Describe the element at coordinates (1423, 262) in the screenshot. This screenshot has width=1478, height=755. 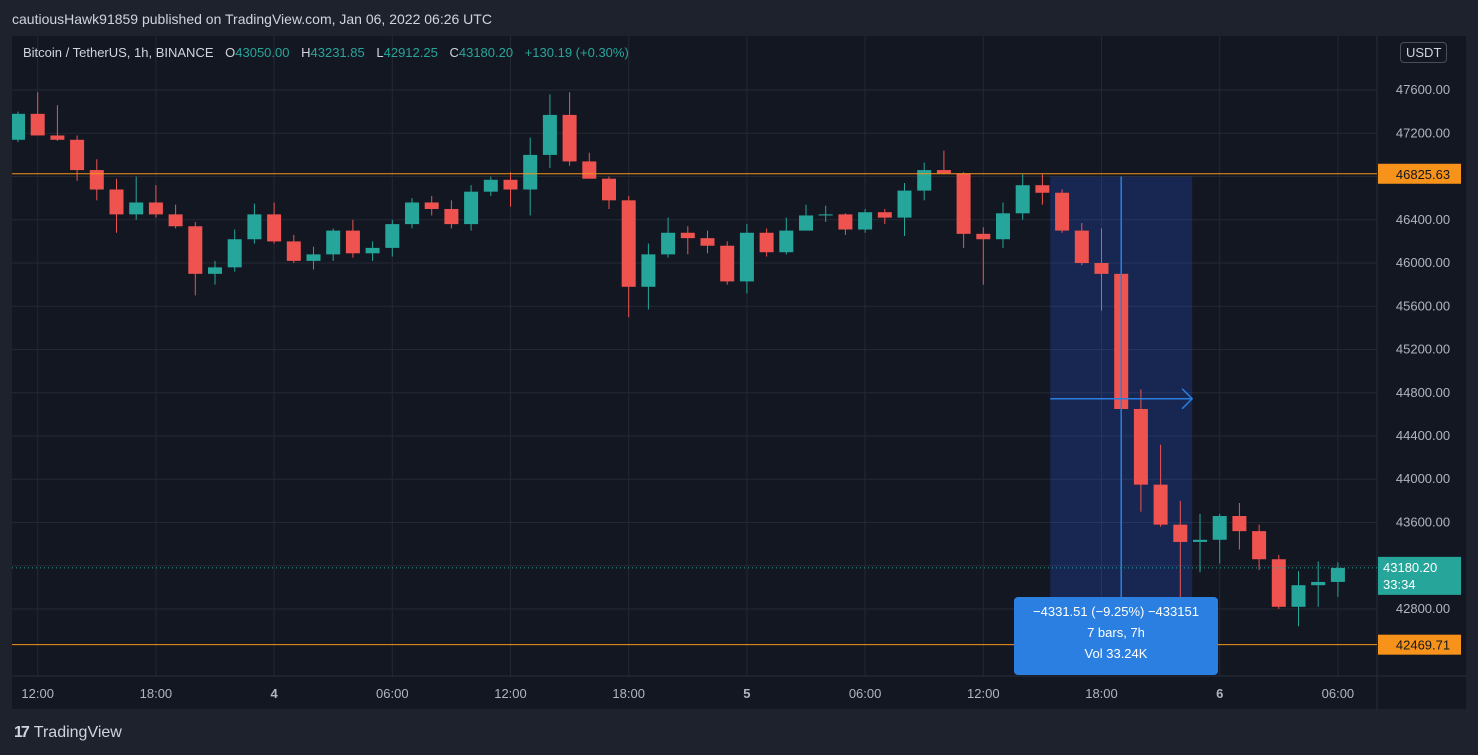
I see `price-tick-label: 46000.00` at that location.